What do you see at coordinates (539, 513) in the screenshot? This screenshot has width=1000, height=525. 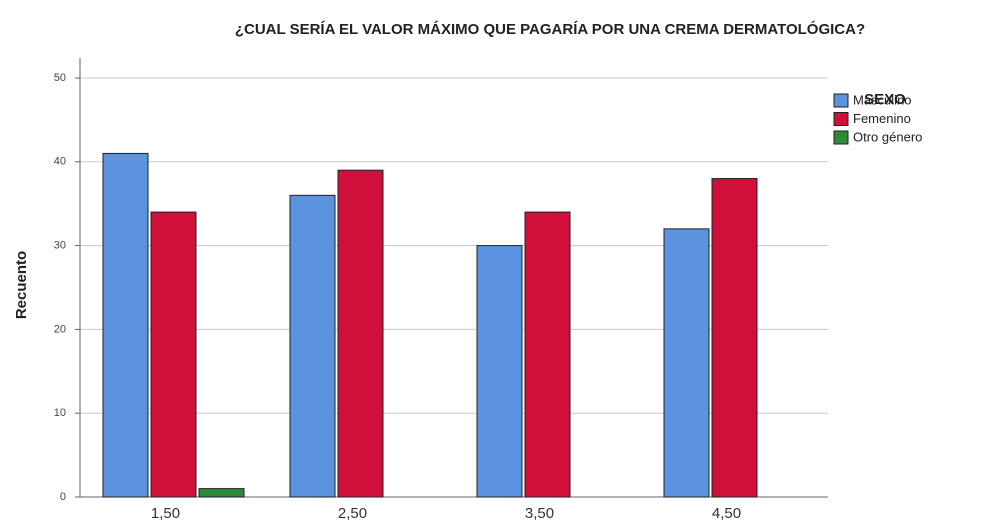 I see `x-tick-label: 3,50` at bounding box center [539, 513].